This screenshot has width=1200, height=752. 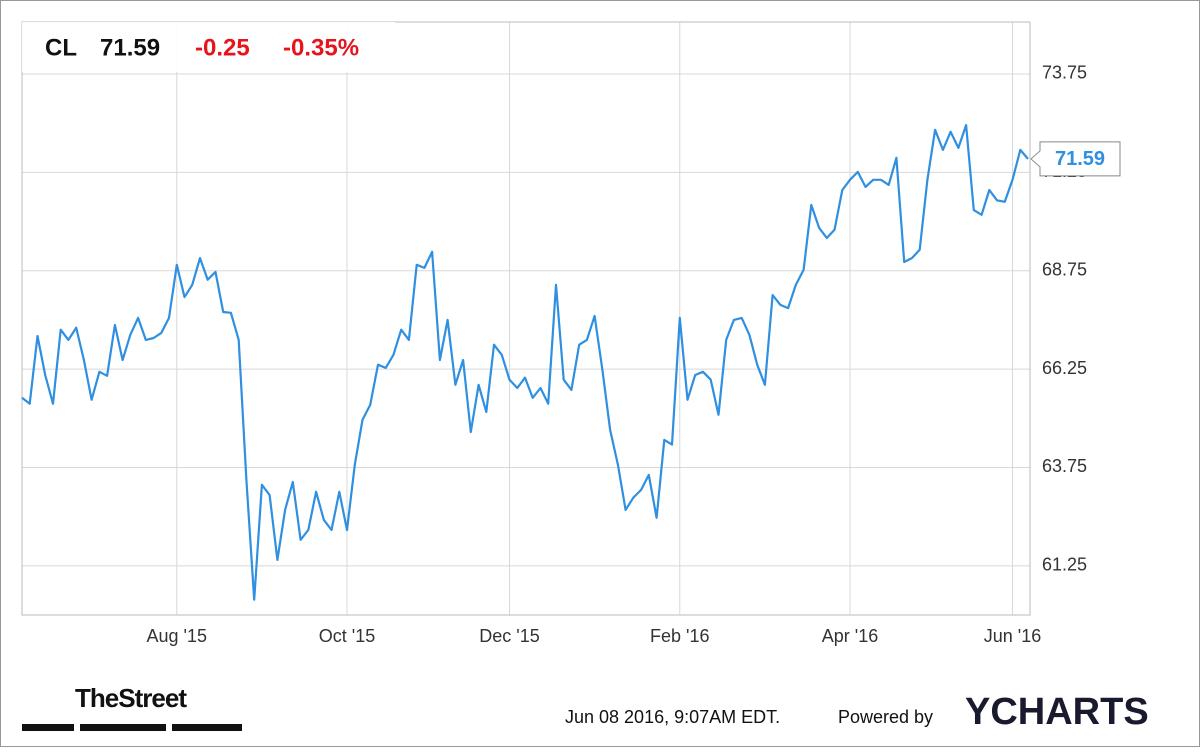 I want to click on x-tick-label: Jun '16, so click(x=1012, y=636).